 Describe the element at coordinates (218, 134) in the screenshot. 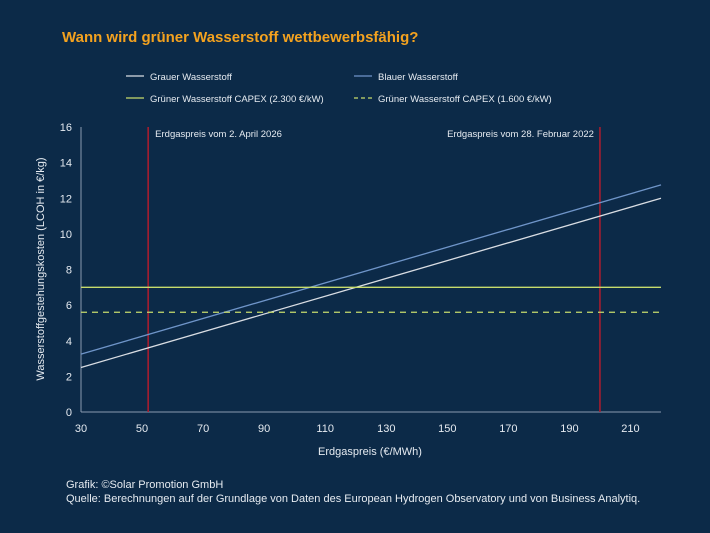

I see `reference-line-label-1: Erdgaspreis vom 2. April 2026` at that location.